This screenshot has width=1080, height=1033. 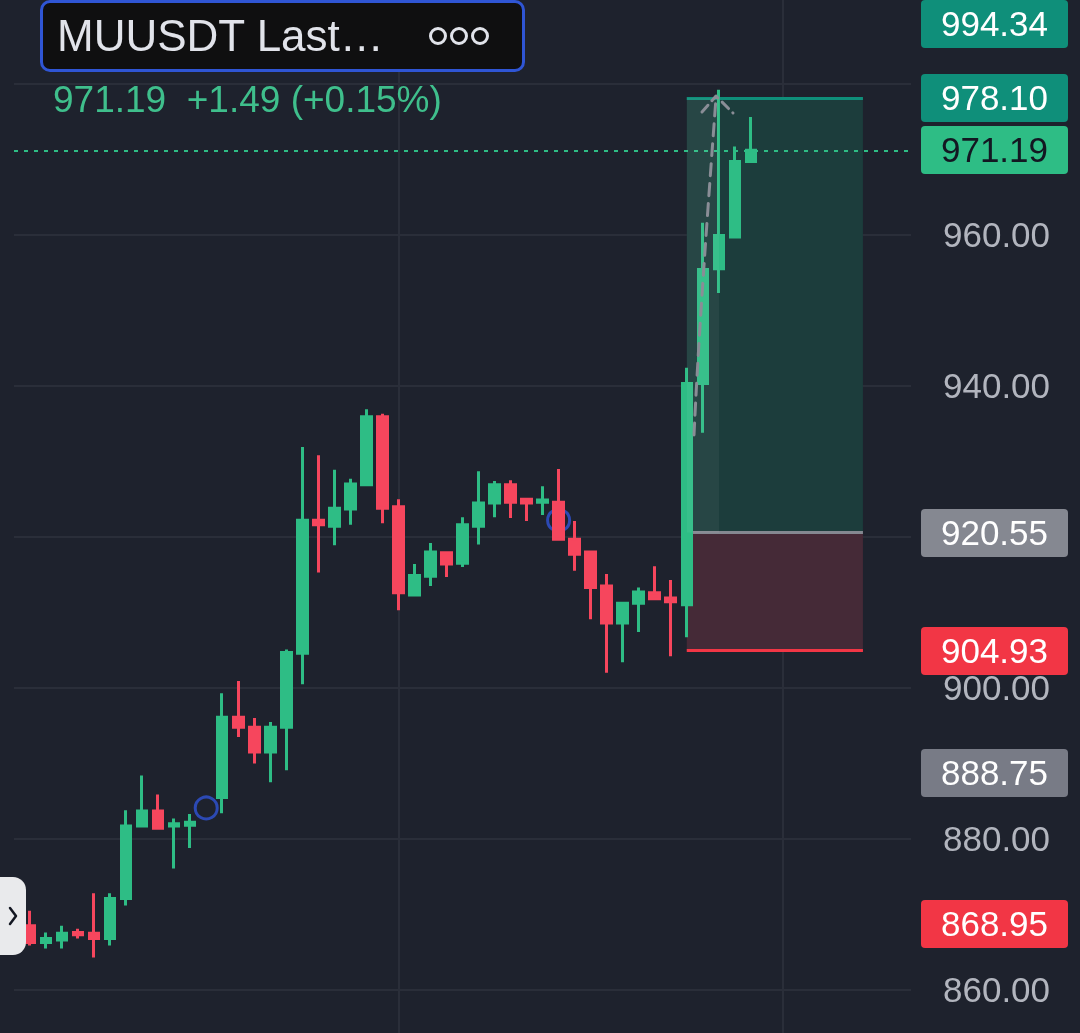 I want to click on ref-line-label: 971.19, so click(x=994, y=150).